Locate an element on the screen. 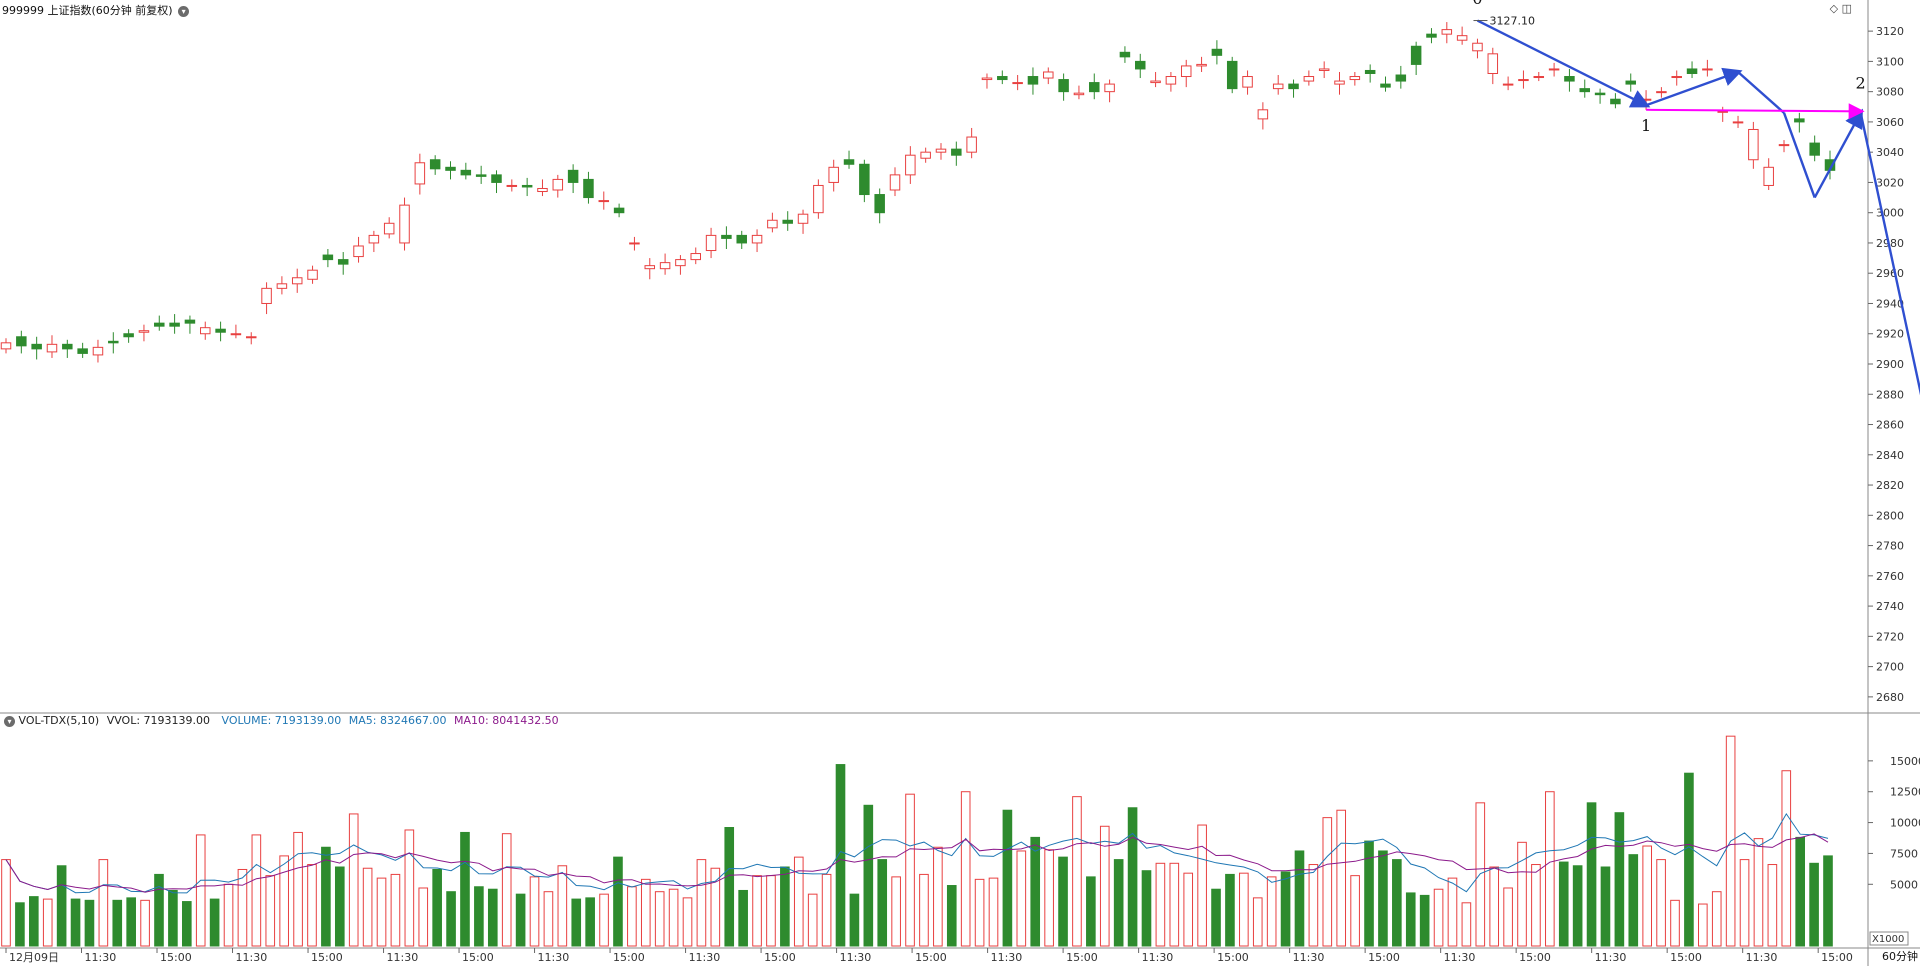 The height and width of the screenshot is (966, 1920). wave-label: 2 is located at coordinates (1861, 83).